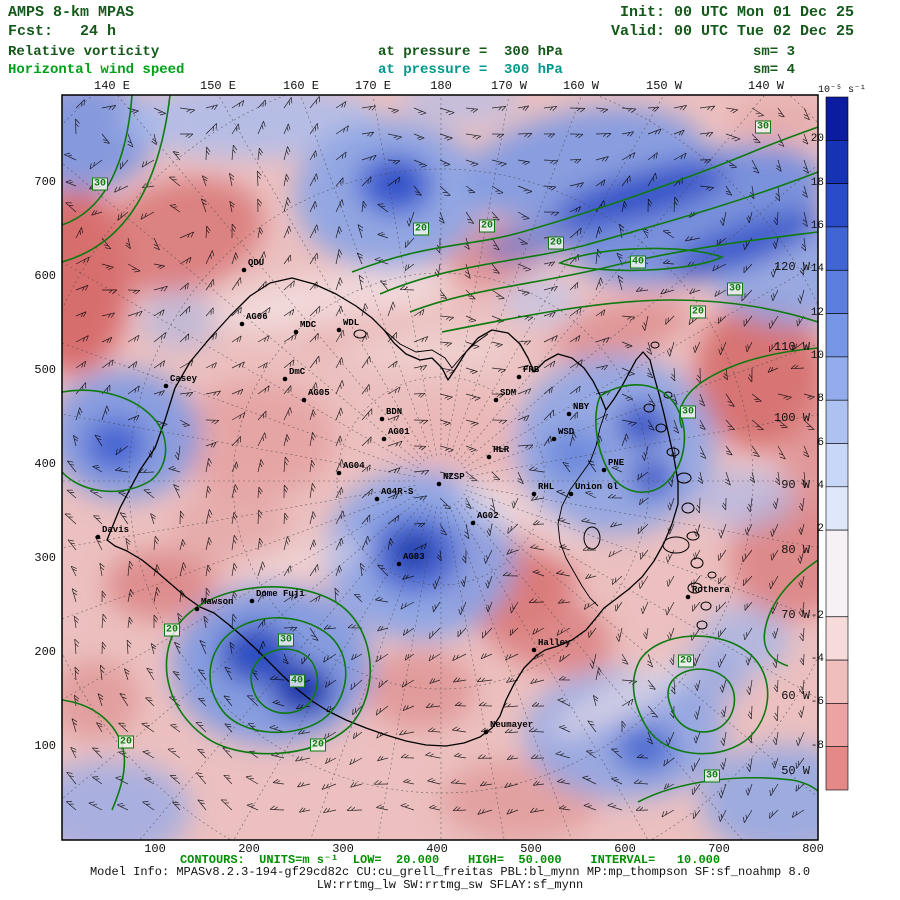  Describe the element at coordinates (470, 70) in the screenshot. I see `field2-level: at pressure = 300 hPa` at that location.